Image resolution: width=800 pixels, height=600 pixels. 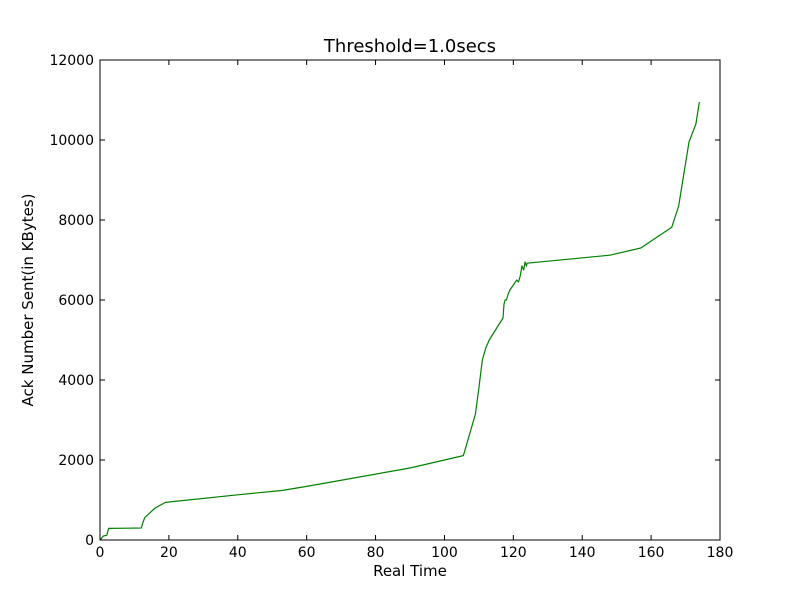 I want to click on y-tick-label-5: 10000, so click(x=71, y=141).